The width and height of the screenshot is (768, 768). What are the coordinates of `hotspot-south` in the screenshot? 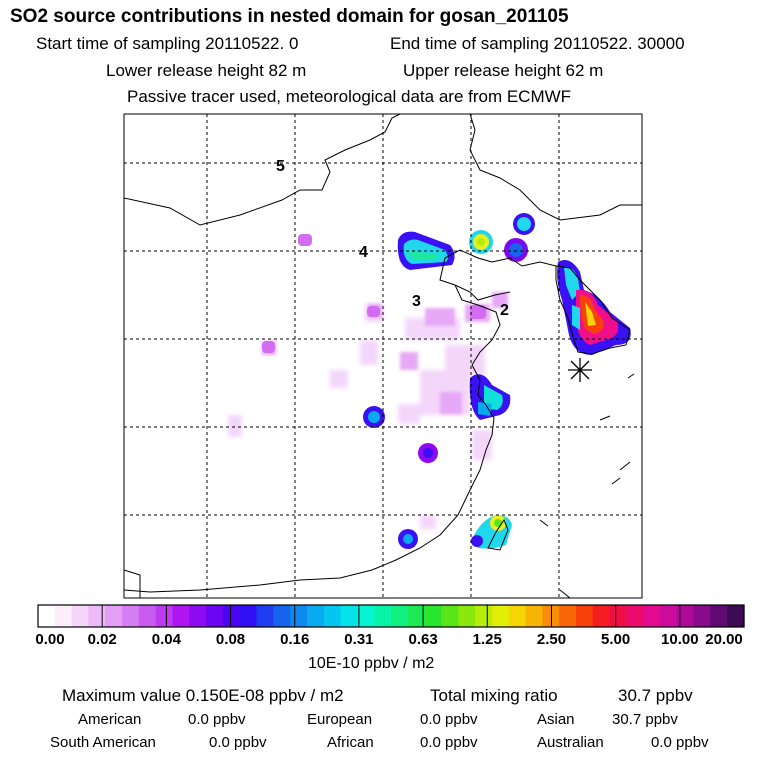 It's located at (491, 532).